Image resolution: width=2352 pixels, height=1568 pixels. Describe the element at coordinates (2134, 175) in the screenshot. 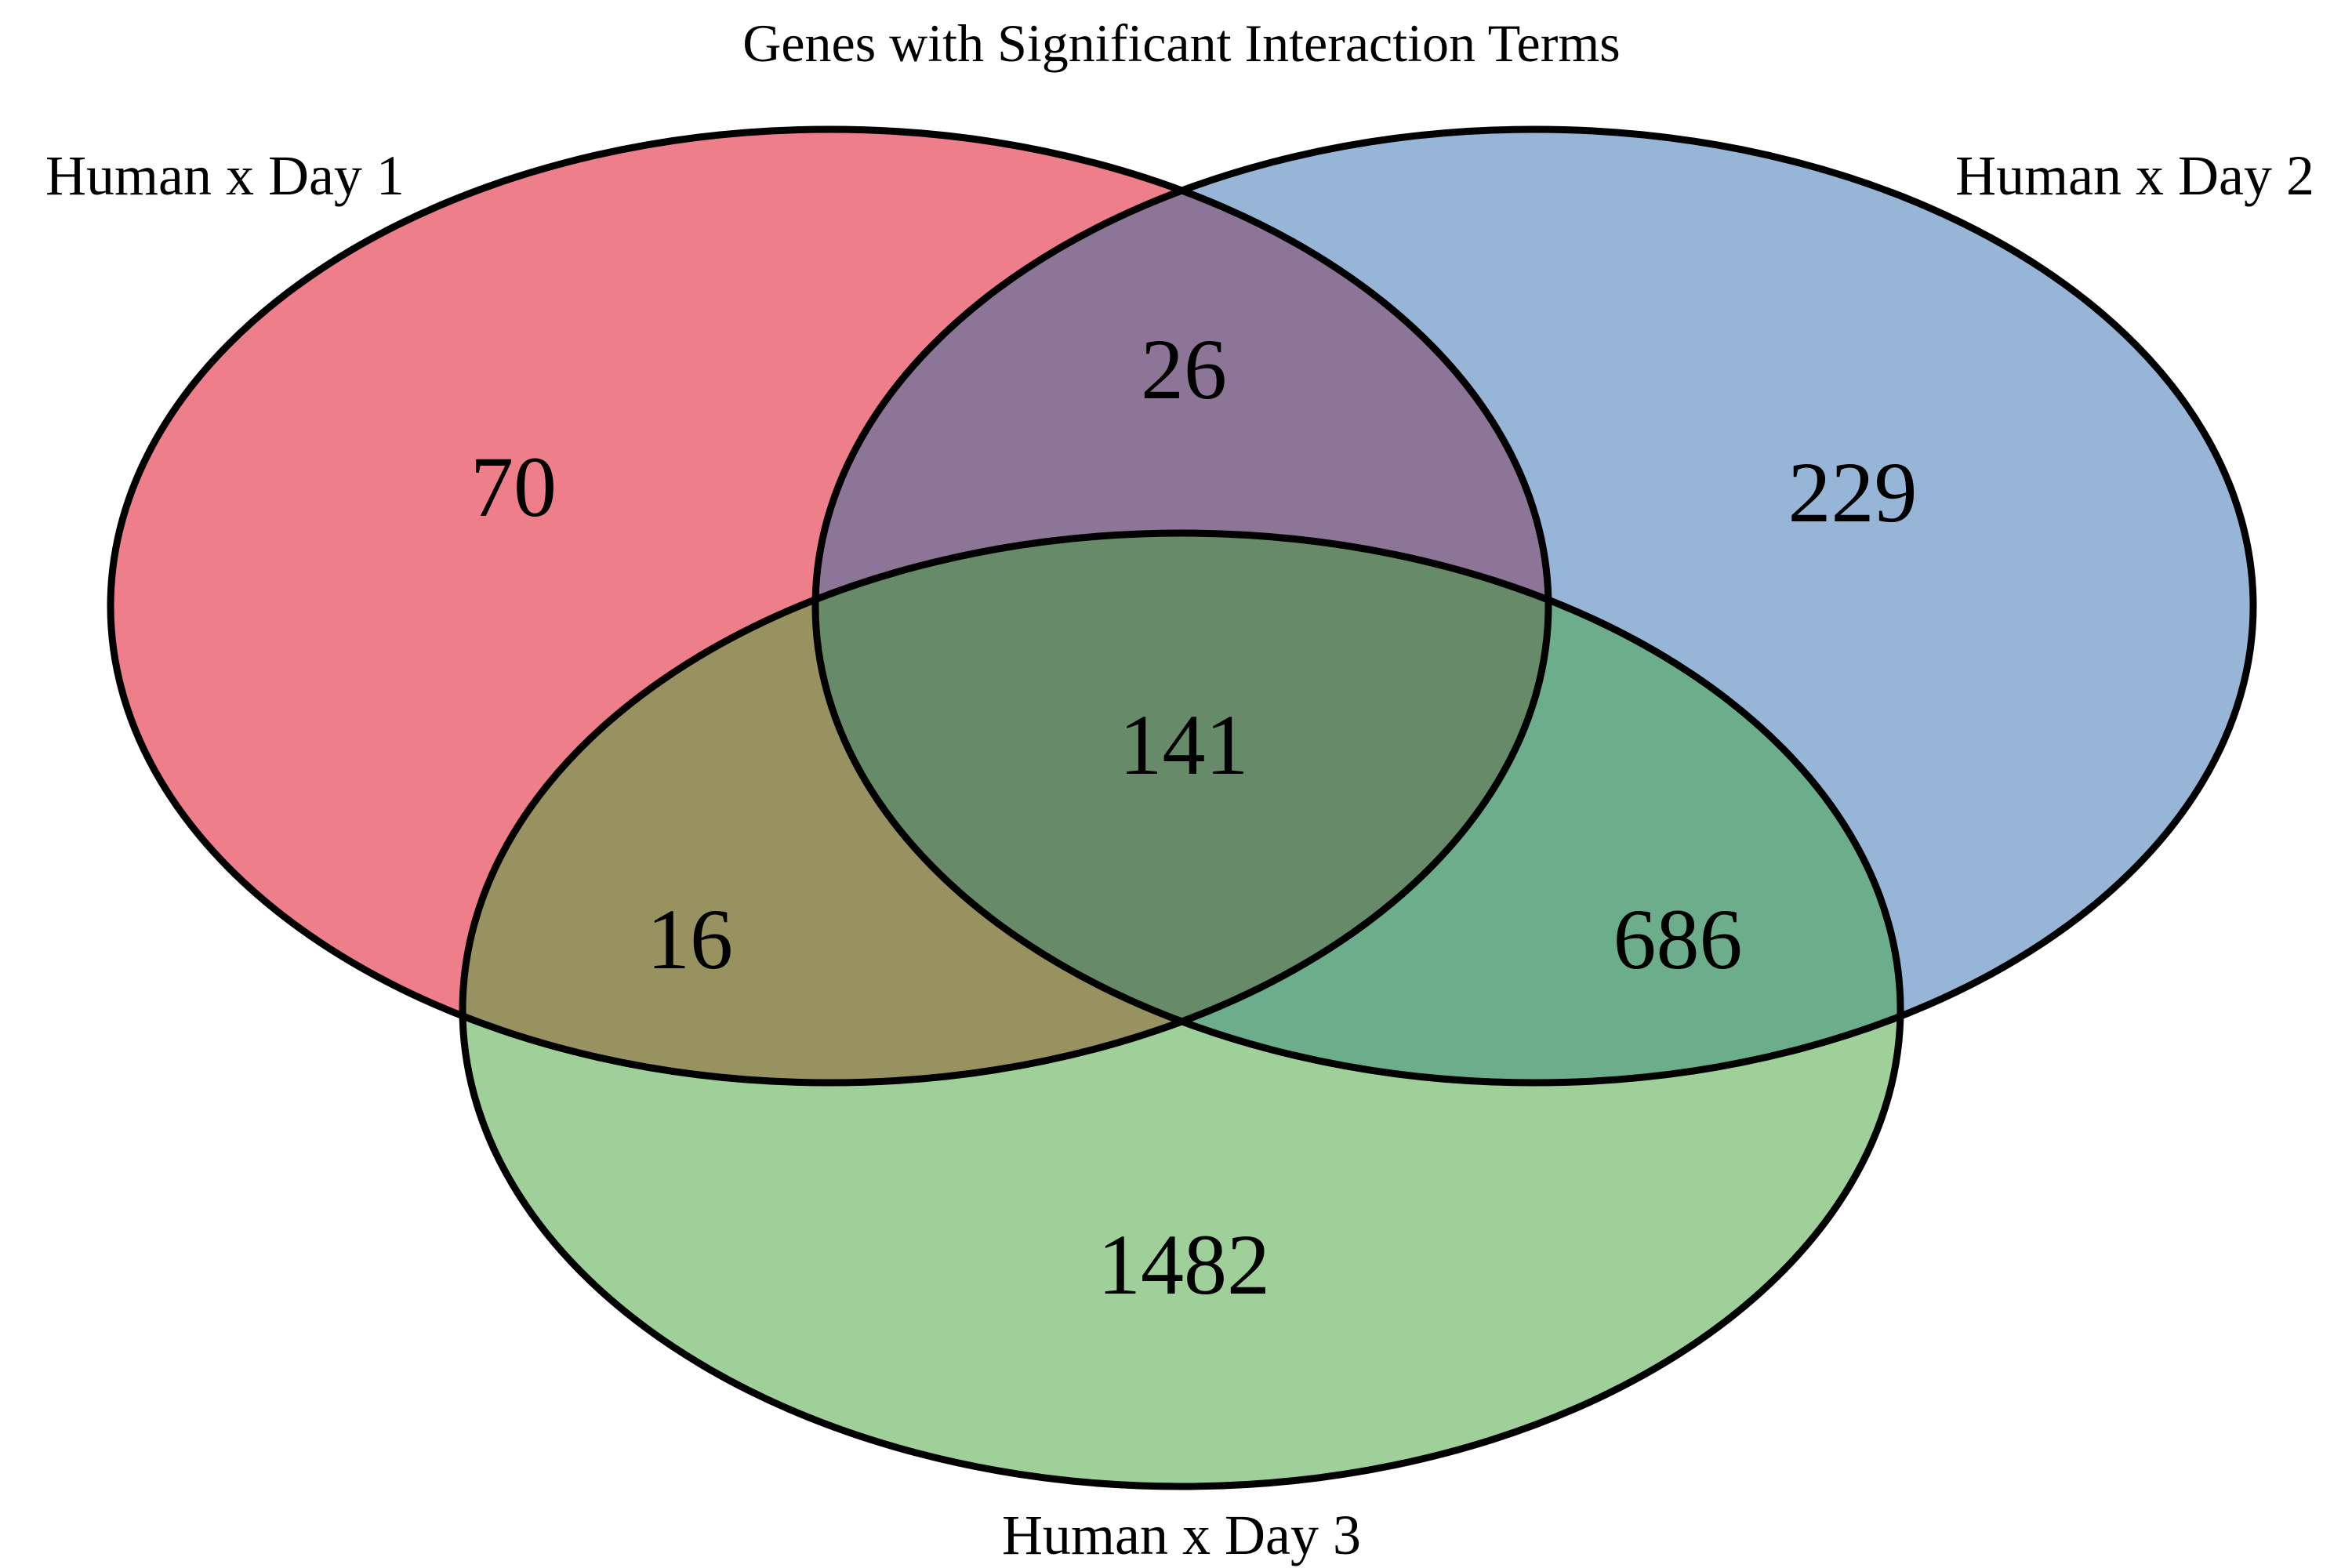

I see `set-label-day2: Human x Day 2` at that location.